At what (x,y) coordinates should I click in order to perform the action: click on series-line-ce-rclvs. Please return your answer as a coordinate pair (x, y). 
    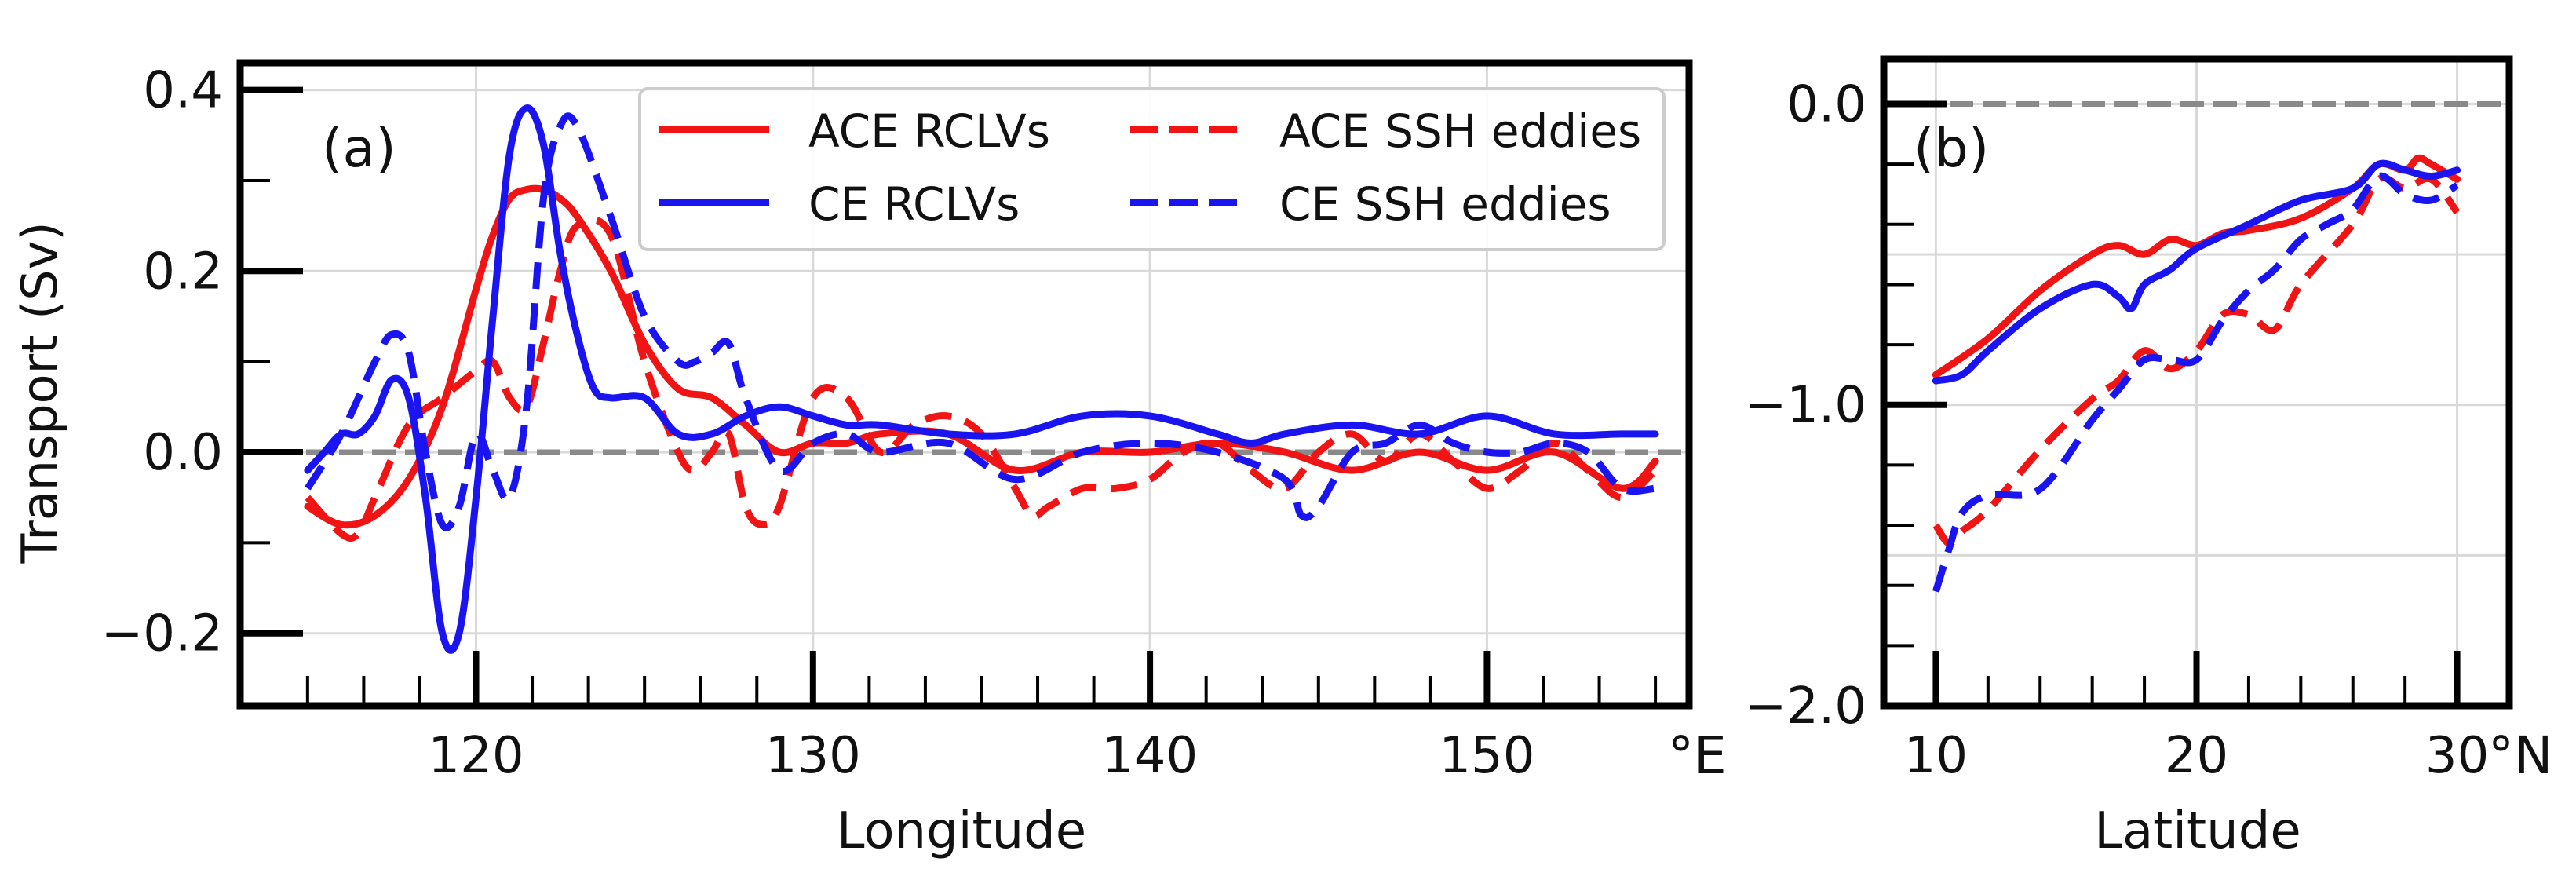
    Looking at the image, I should click on (2196, 272).